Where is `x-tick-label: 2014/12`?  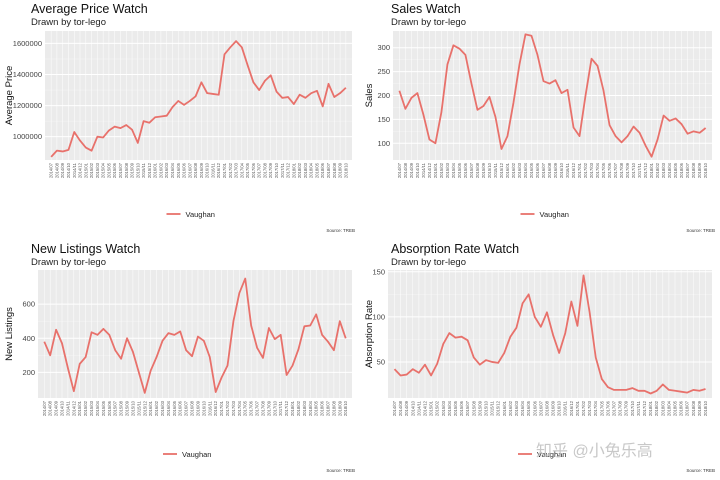 x-tick-label: 2014/12 is located at coordinates (80, 170).